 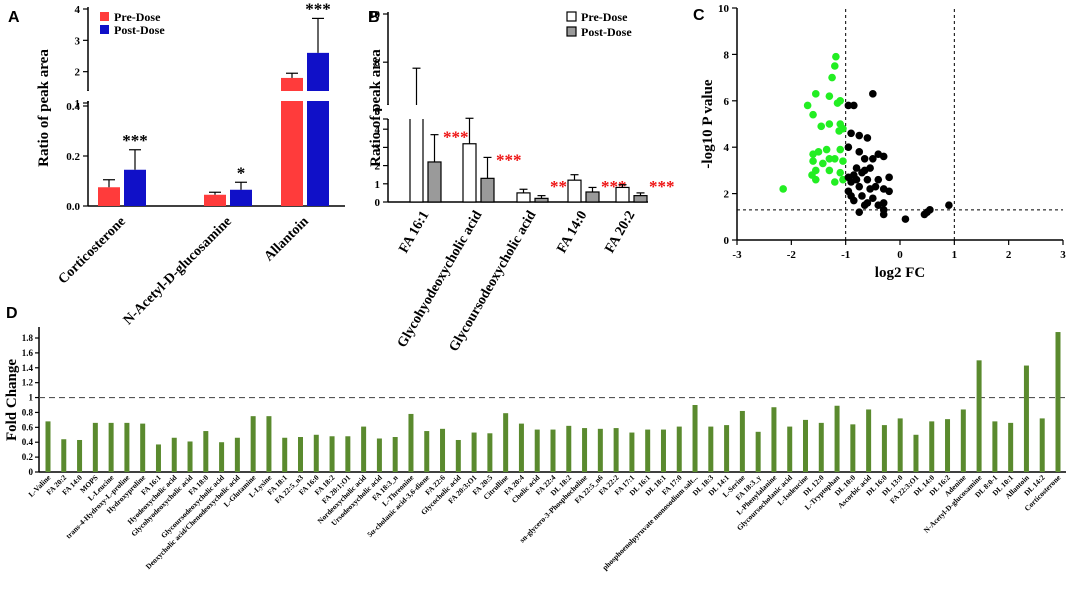 I want to click on x-axis-title: log2 FC, so click(x=900, y=273).